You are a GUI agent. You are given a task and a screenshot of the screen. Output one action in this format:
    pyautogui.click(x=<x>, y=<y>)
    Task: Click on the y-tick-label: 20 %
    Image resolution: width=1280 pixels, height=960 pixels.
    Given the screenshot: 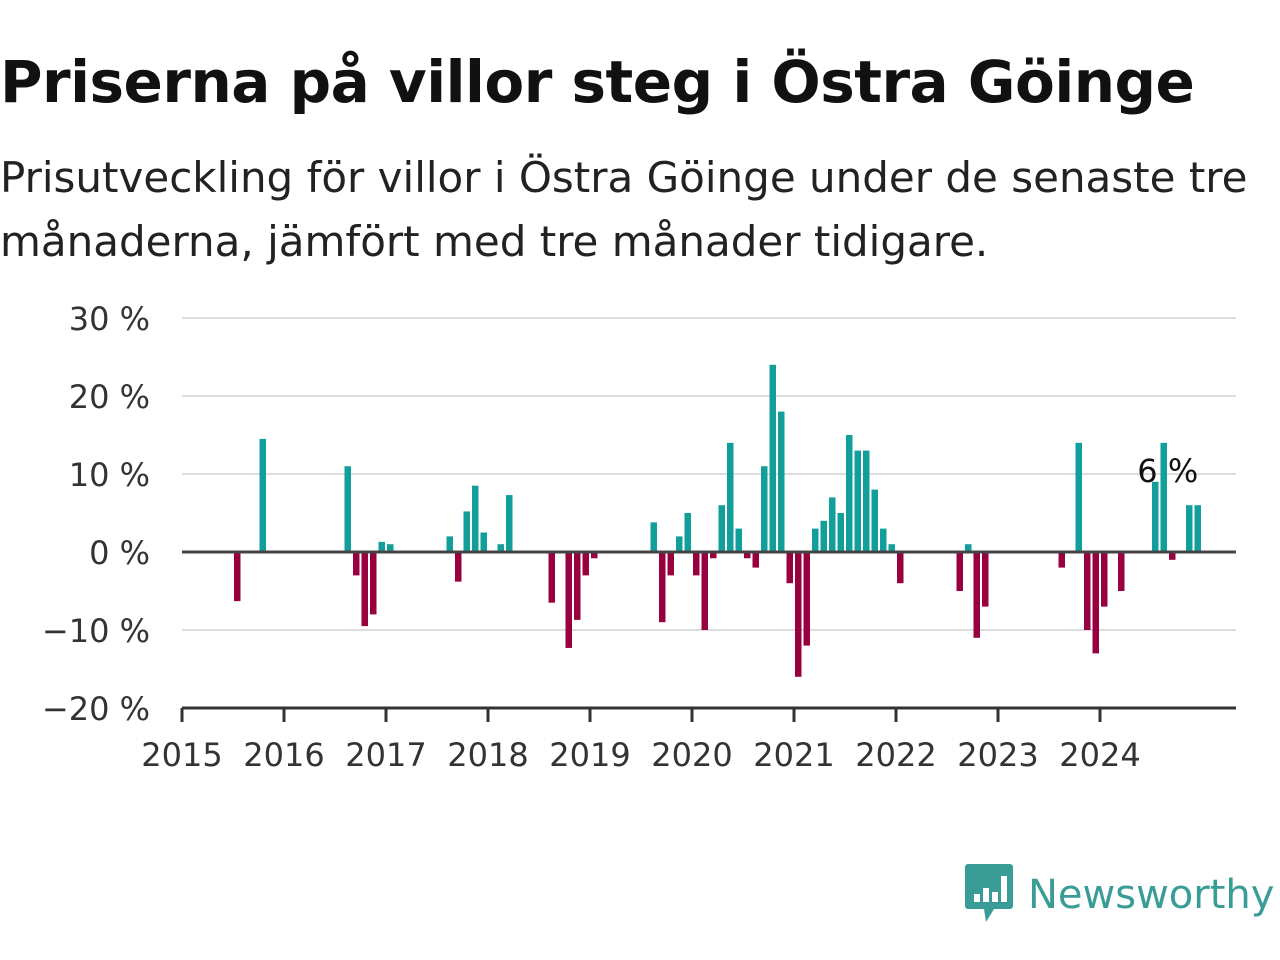 What is the action you would take?
    pyautogui.click(x=109, y=397)
    